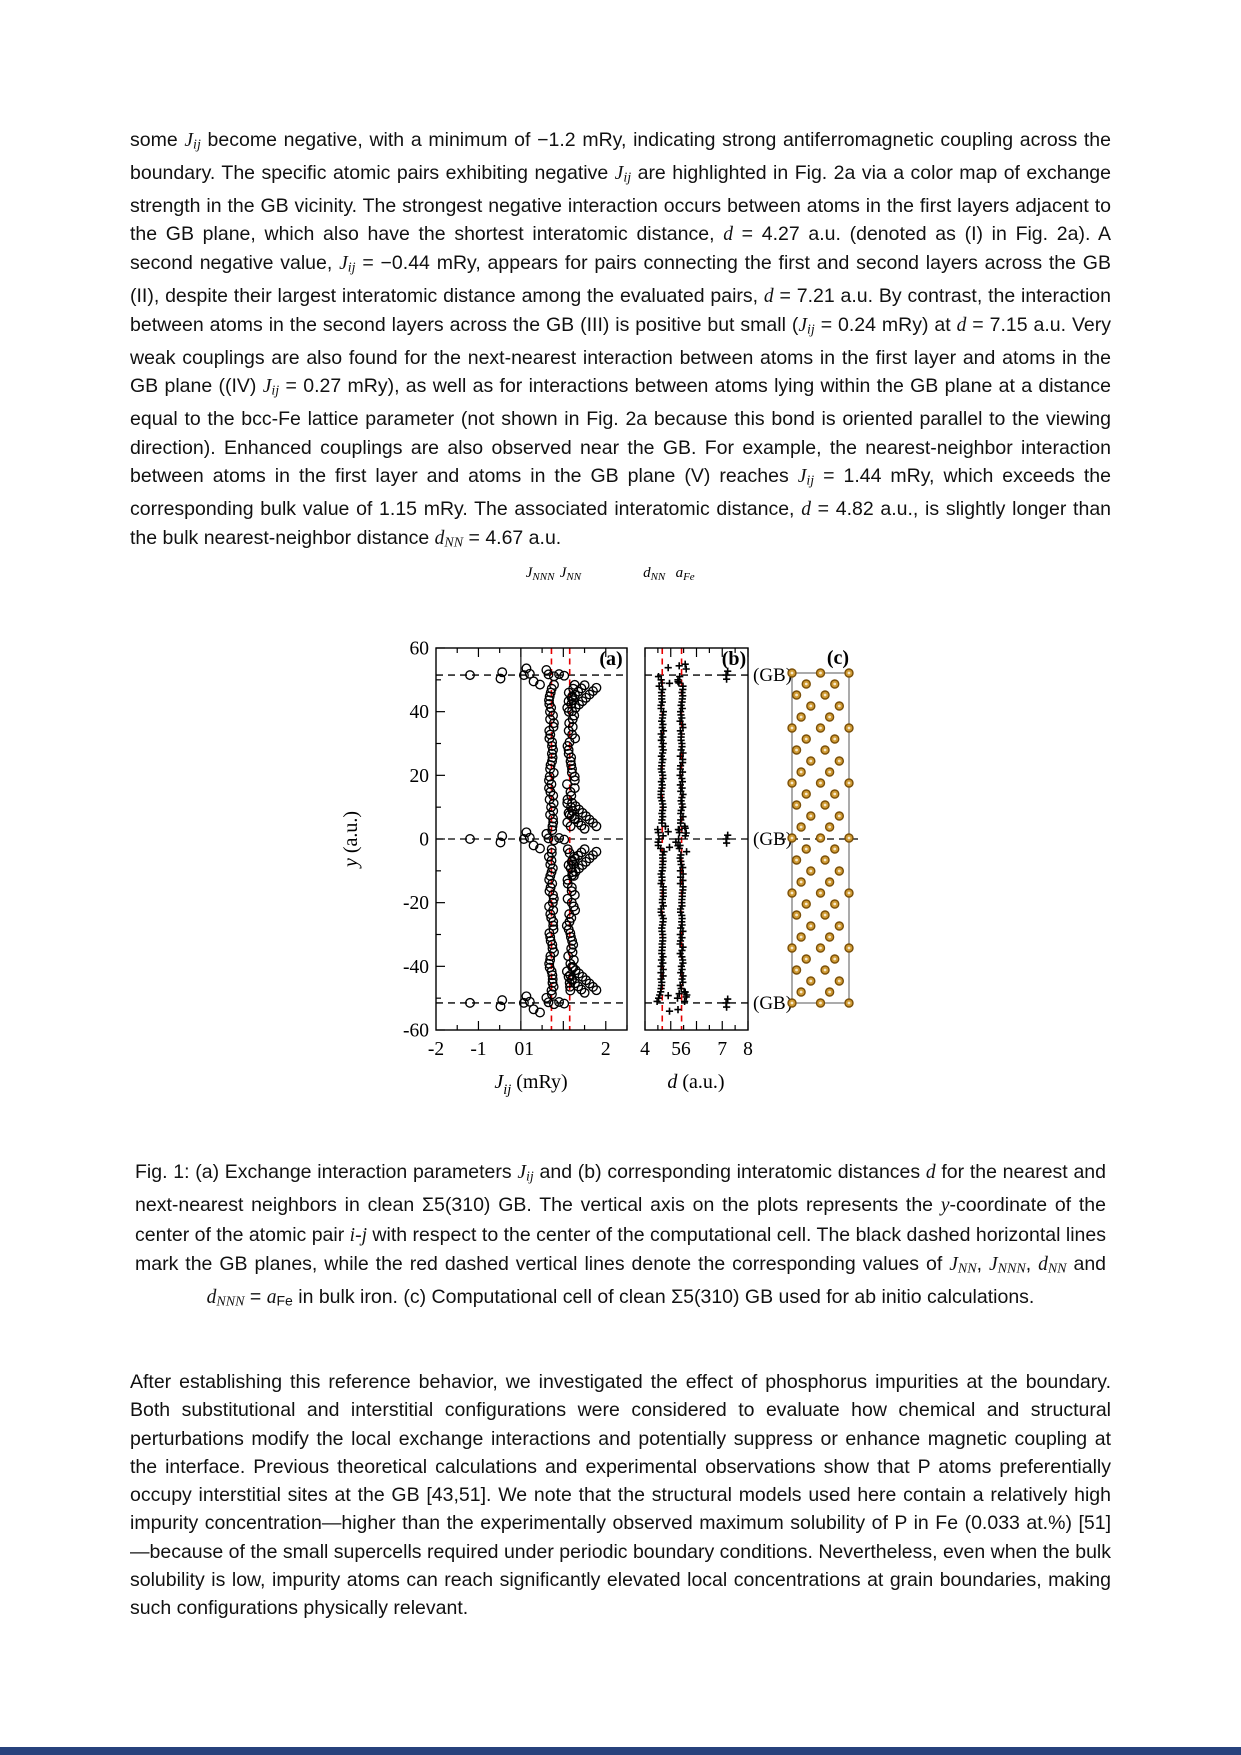 The height and width of the screenshot is (1755, 1241). What do you see at coordinates (620, 1751) in the screenshot?
I see `next-page-edge` at bounding box center [620, 1751].